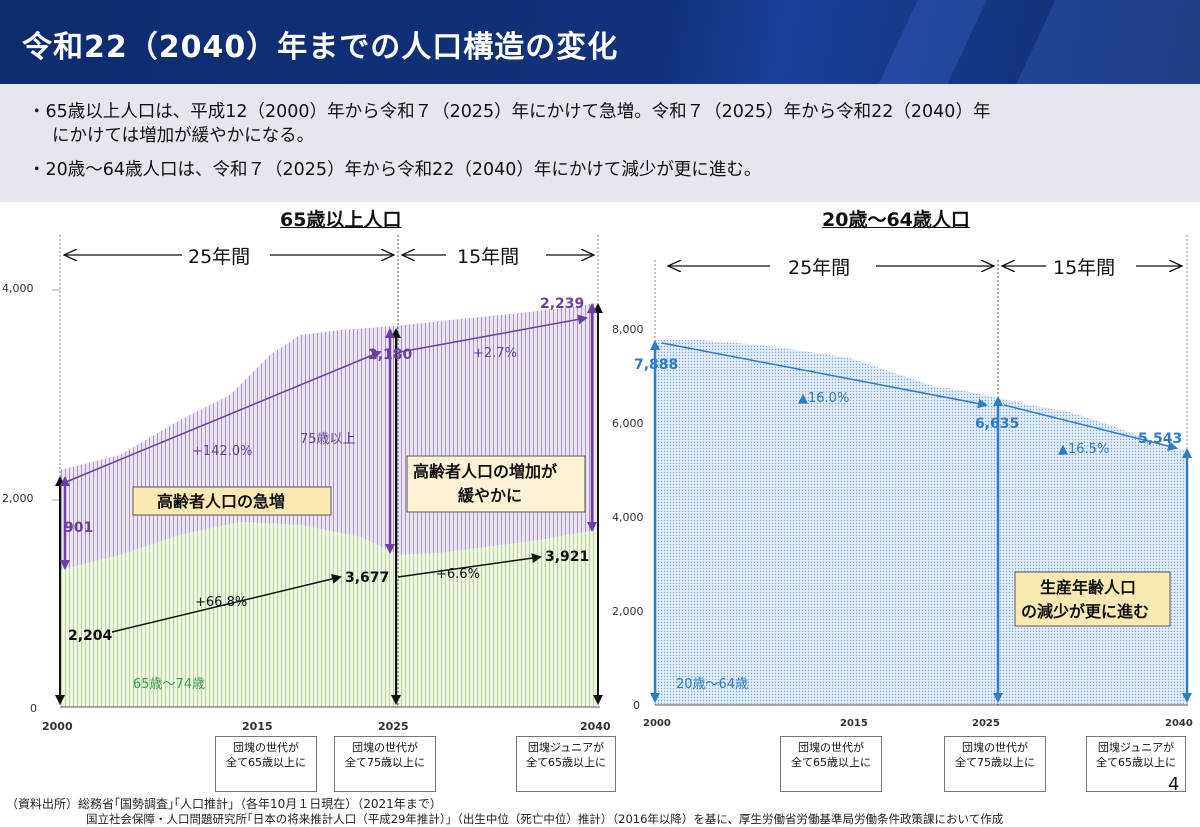 Image resolution: width=1200 pixels, height=827 pixels. What do you see at coordinates (854, 723) in the screenshot?
I see `right-xtick-2015: 2015` at bounding box center [854, 723].